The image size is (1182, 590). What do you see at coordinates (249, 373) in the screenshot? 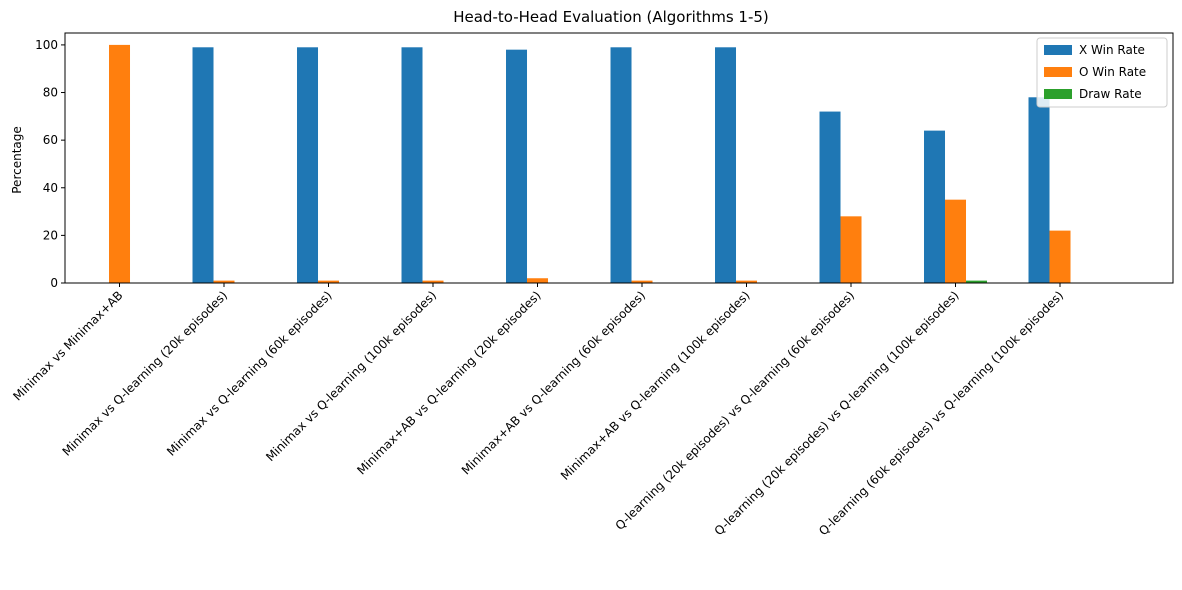
I see `x-category-label: Minimax vs Q-learning (60k episodes)` at bounding box center [249, 373].